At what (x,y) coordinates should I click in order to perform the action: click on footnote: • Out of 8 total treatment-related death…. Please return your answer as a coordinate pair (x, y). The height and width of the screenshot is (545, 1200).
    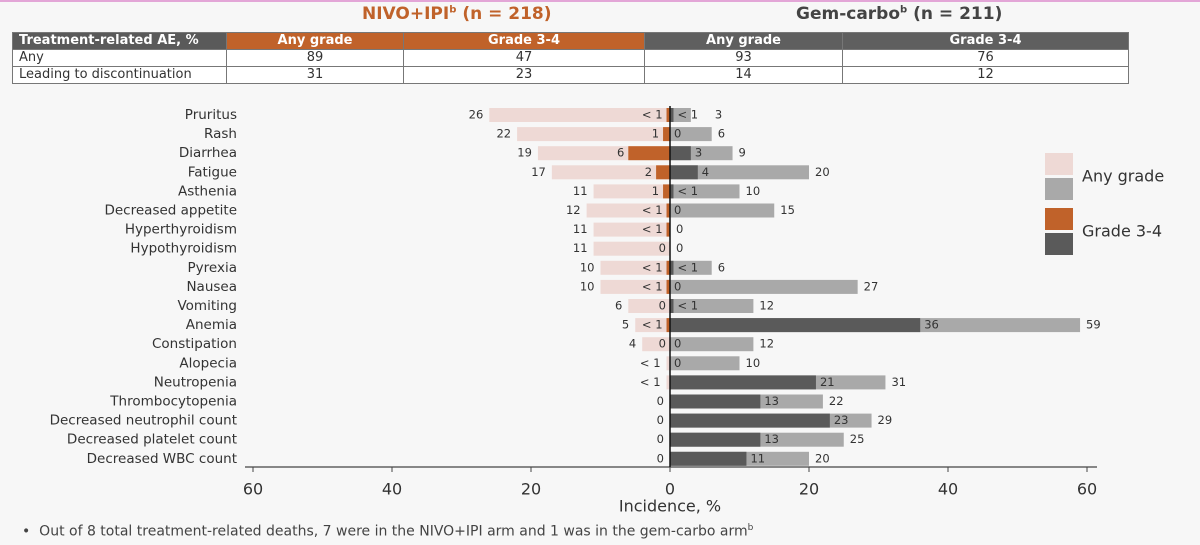
    Looking at the image, I should click on (388, 531).